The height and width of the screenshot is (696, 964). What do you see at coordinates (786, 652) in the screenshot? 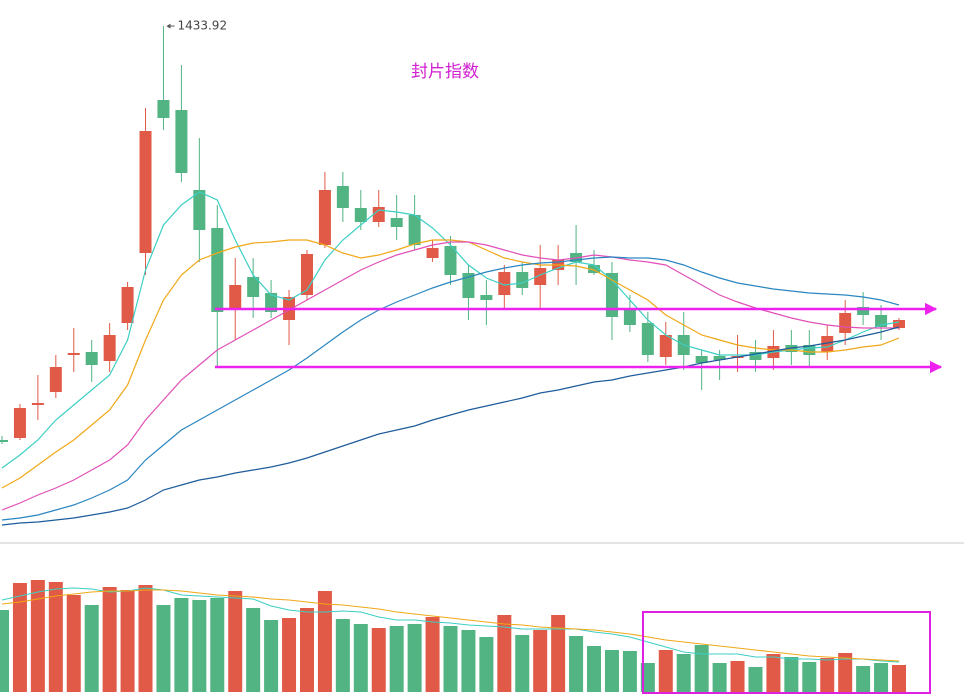
I see `highlight-box` at bounding box center [786, 652].